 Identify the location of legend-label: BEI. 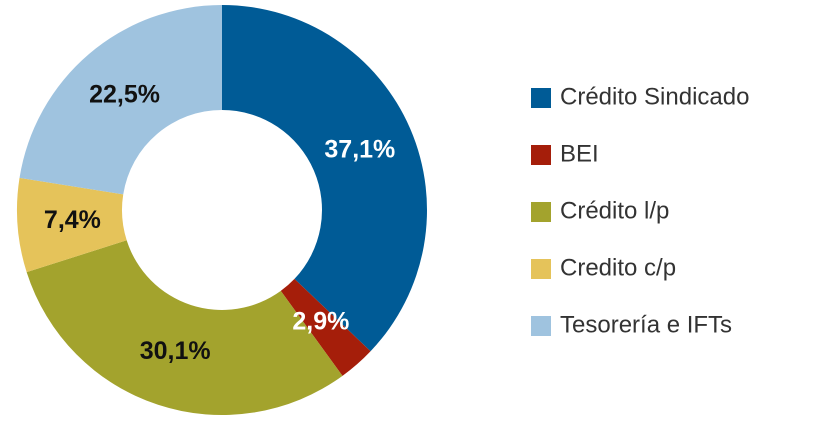
(579, 153).